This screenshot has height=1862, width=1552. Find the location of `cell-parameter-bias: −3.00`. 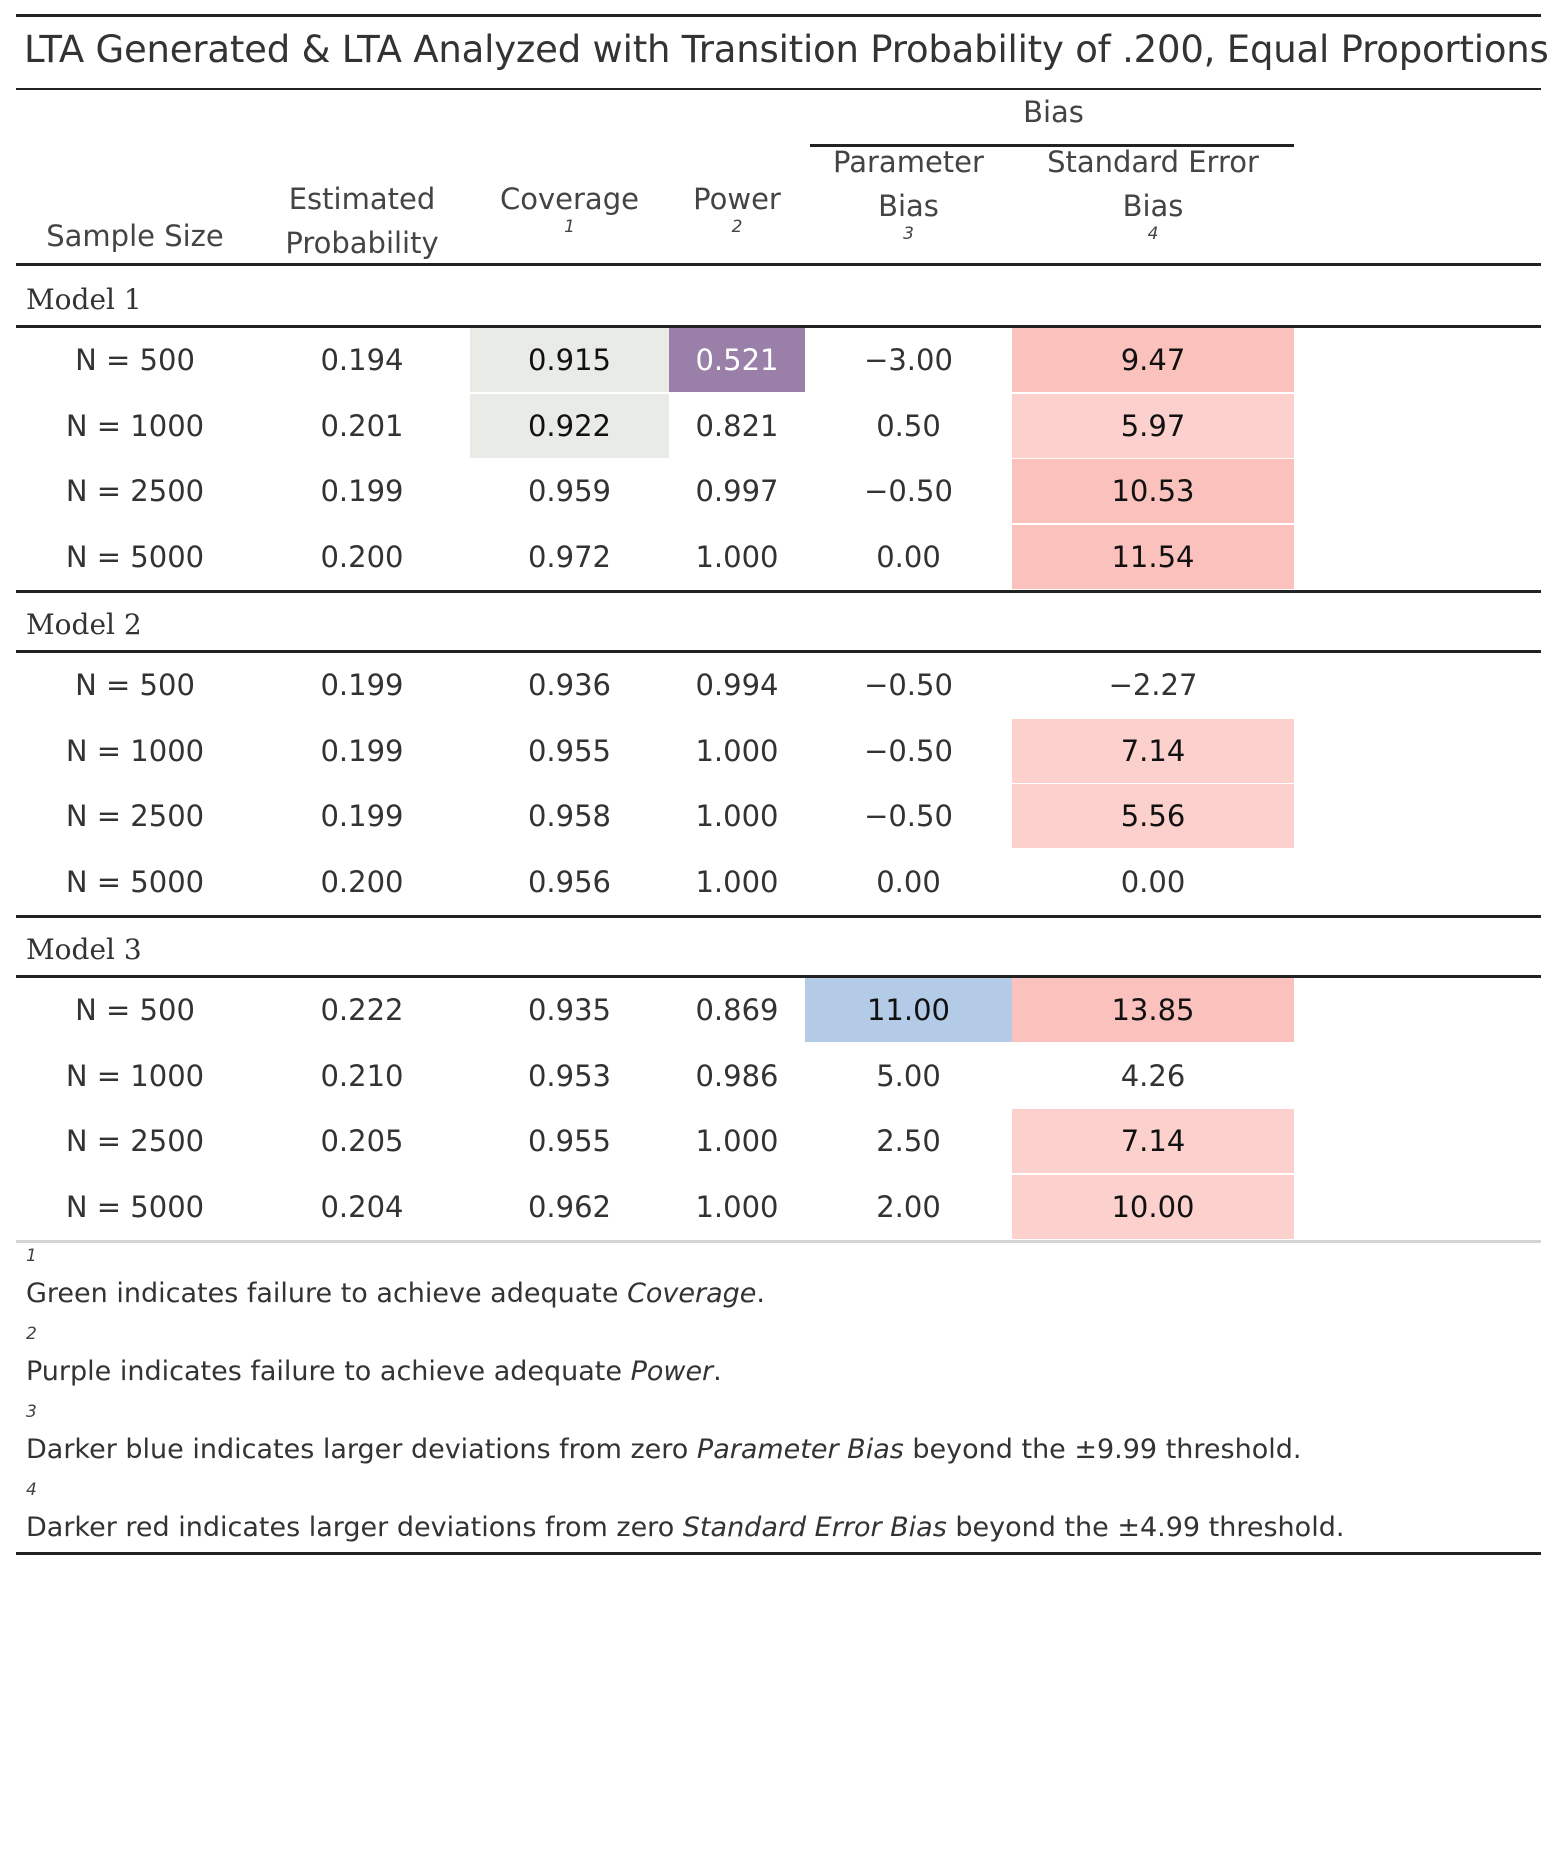

cell-parameter-bias: −3.00 is located at coordinates (908, 360).